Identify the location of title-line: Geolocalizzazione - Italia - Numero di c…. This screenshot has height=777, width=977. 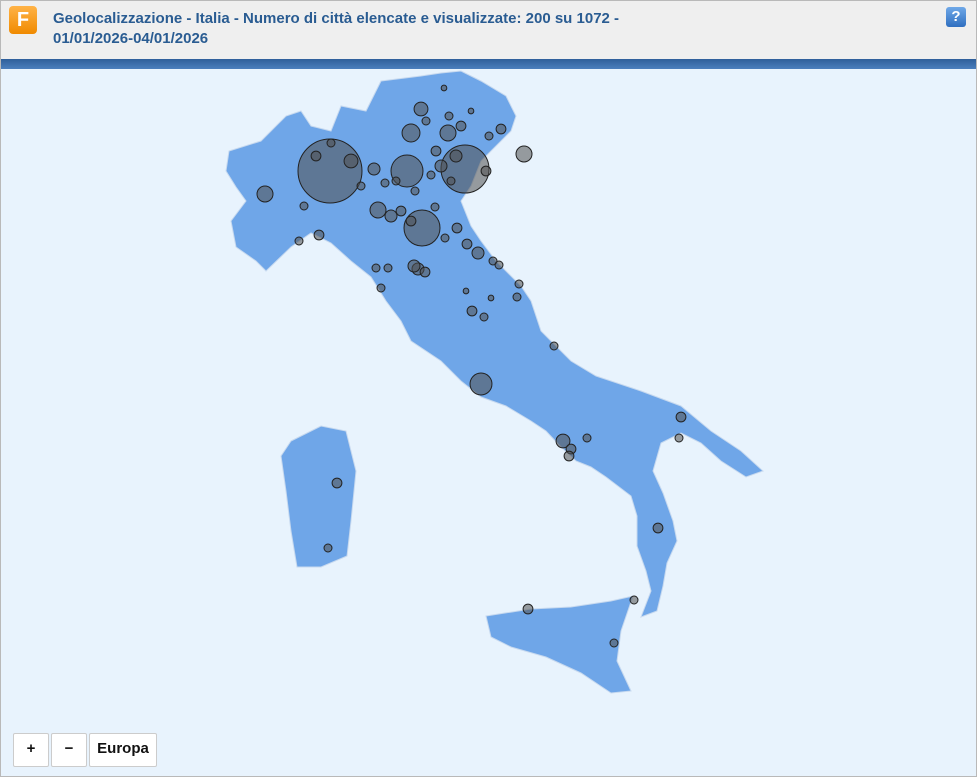
(336, 18).